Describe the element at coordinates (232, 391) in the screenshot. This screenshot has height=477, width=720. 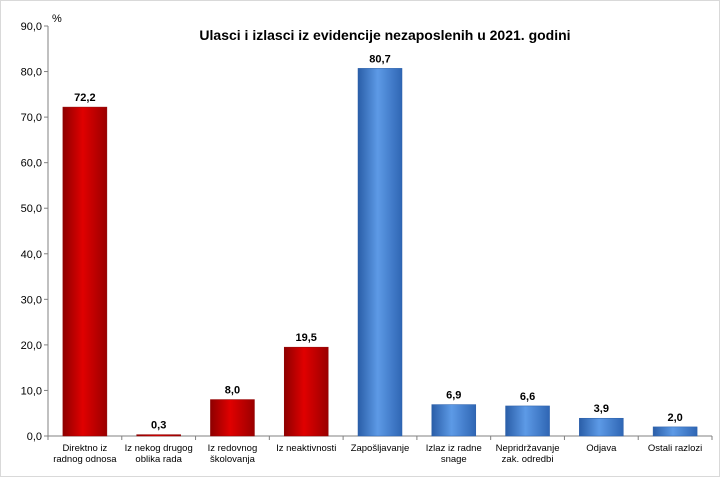
I see `data-label: 8,0` at that location.